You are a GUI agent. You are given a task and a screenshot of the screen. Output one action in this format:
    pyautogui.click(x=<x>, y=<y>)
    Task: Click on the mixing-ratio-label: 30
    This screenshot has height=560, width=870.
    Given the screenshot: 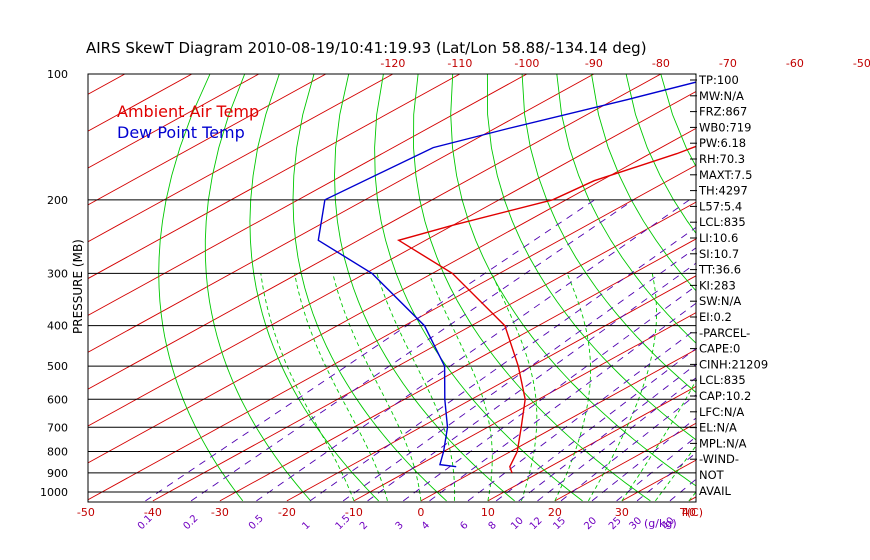 What is the action you would take?
    pyautogui.click(x=635, y=523)
    